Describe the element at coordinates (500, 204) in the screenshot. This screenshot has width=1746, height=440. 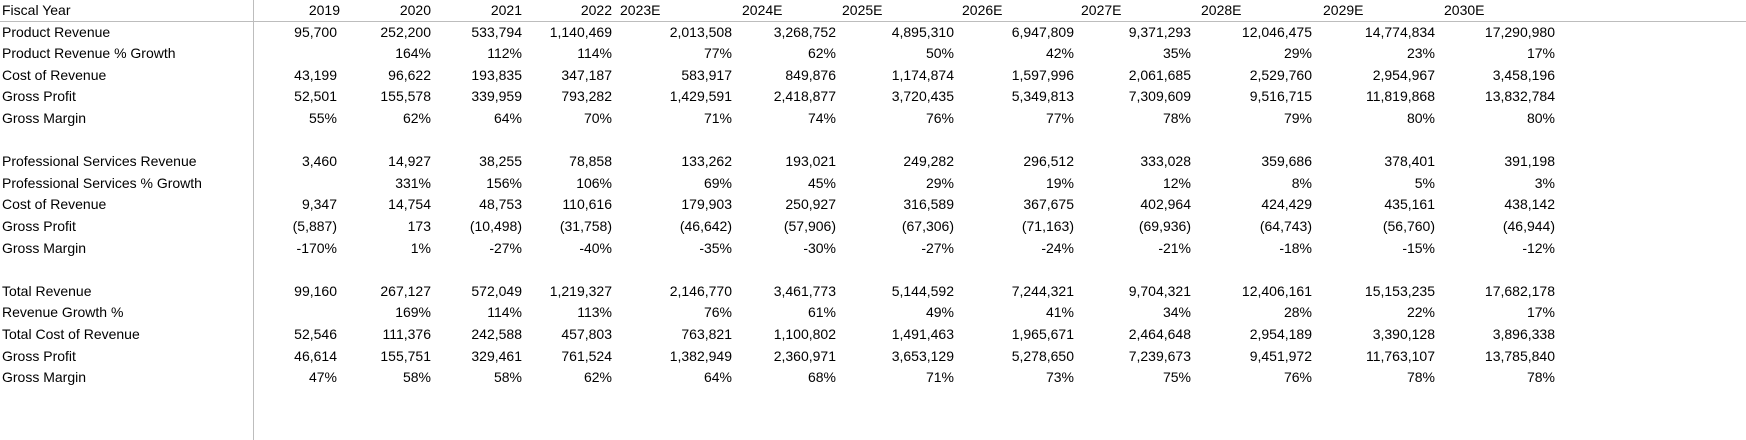
I see `value-cell: 48,753` at that location.